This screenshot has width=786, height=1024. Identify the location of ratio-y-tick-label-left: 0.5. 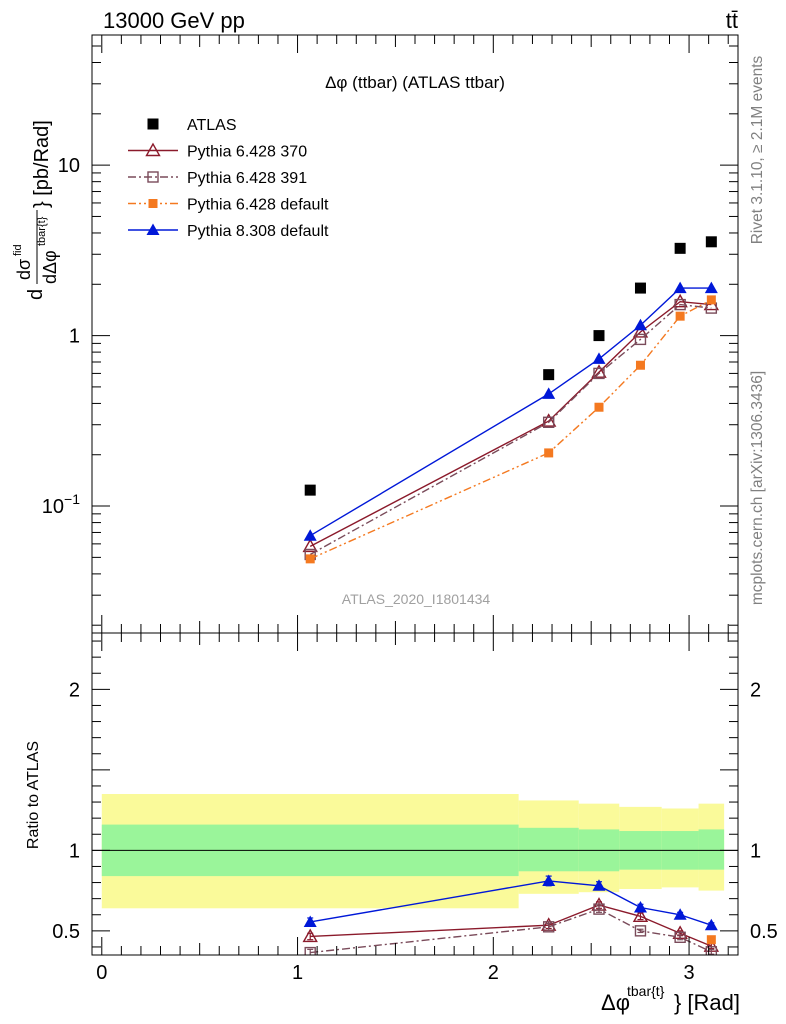
(66, 932).